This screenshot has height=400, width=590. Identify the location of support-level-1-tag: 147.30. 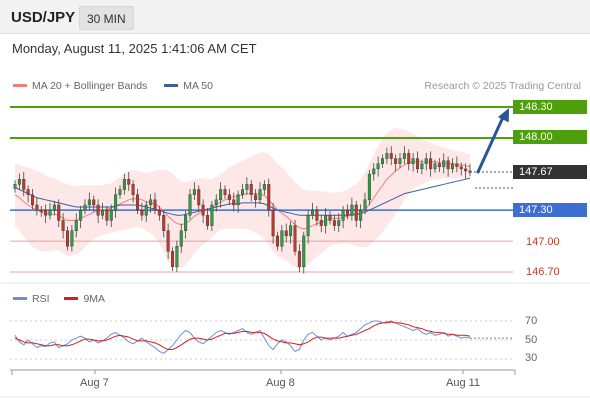
(550, 210).